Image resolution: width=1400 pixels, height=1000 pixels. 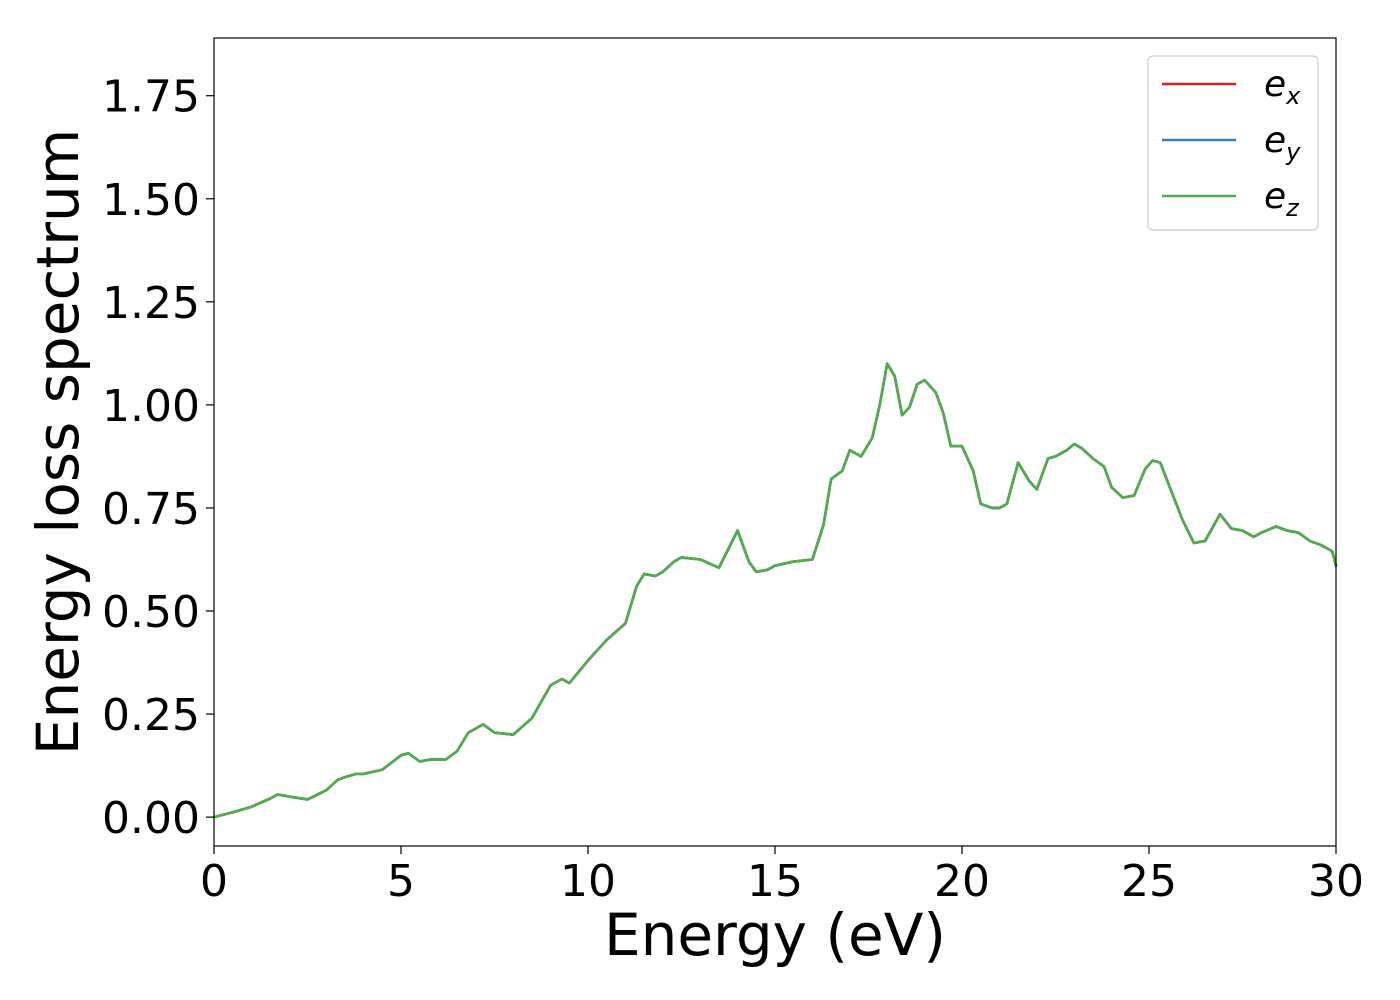 I want to click on y-axis-title: Energy loss spectrum, so click(x=58, y=442).